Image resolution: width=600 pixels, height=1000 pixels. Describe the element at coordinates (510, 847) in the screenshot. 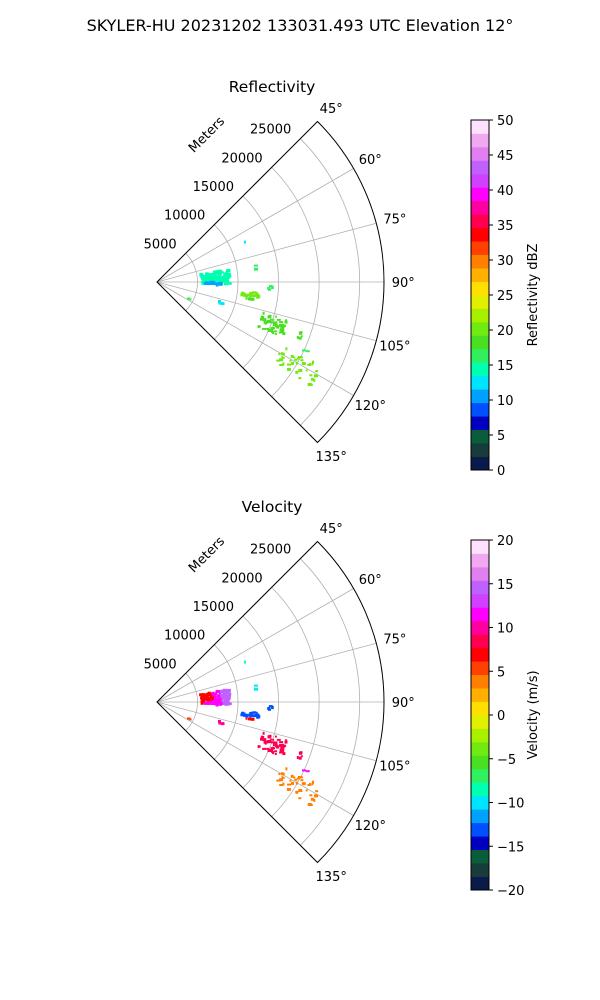

I see `colorbar-tick-label: −15` at that location.